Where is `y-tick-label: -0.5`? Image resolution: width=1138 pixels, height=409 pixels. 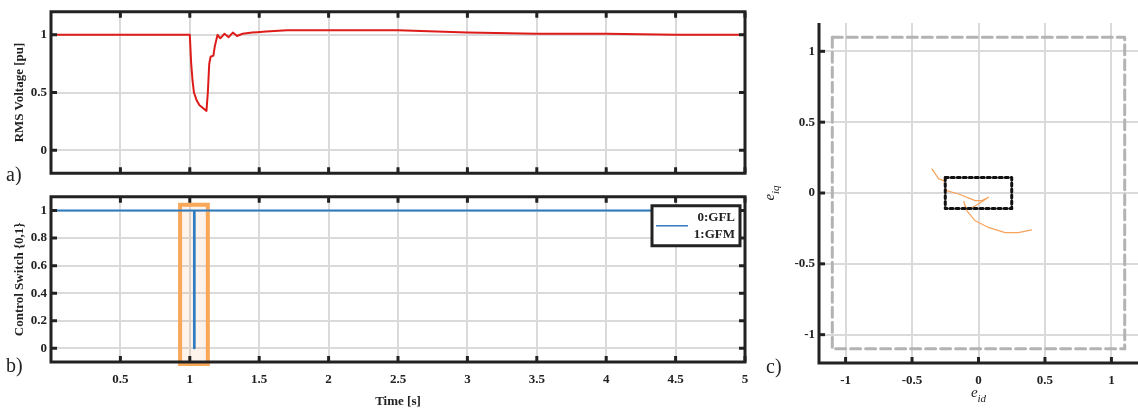 y-tick-label: -0.5 is located at coordinates (805, 263).